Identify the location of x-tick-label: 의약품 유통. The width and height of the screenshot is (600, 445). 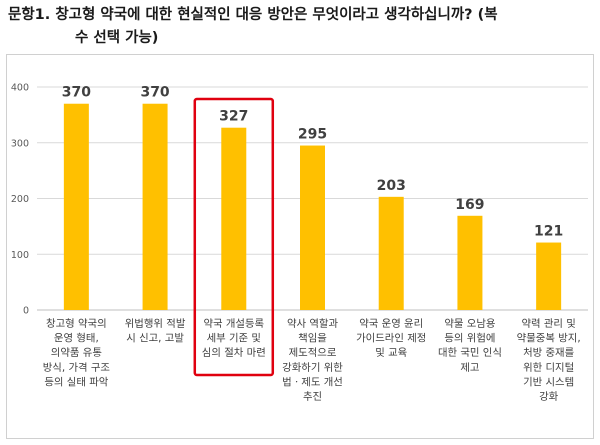
(76, 353).